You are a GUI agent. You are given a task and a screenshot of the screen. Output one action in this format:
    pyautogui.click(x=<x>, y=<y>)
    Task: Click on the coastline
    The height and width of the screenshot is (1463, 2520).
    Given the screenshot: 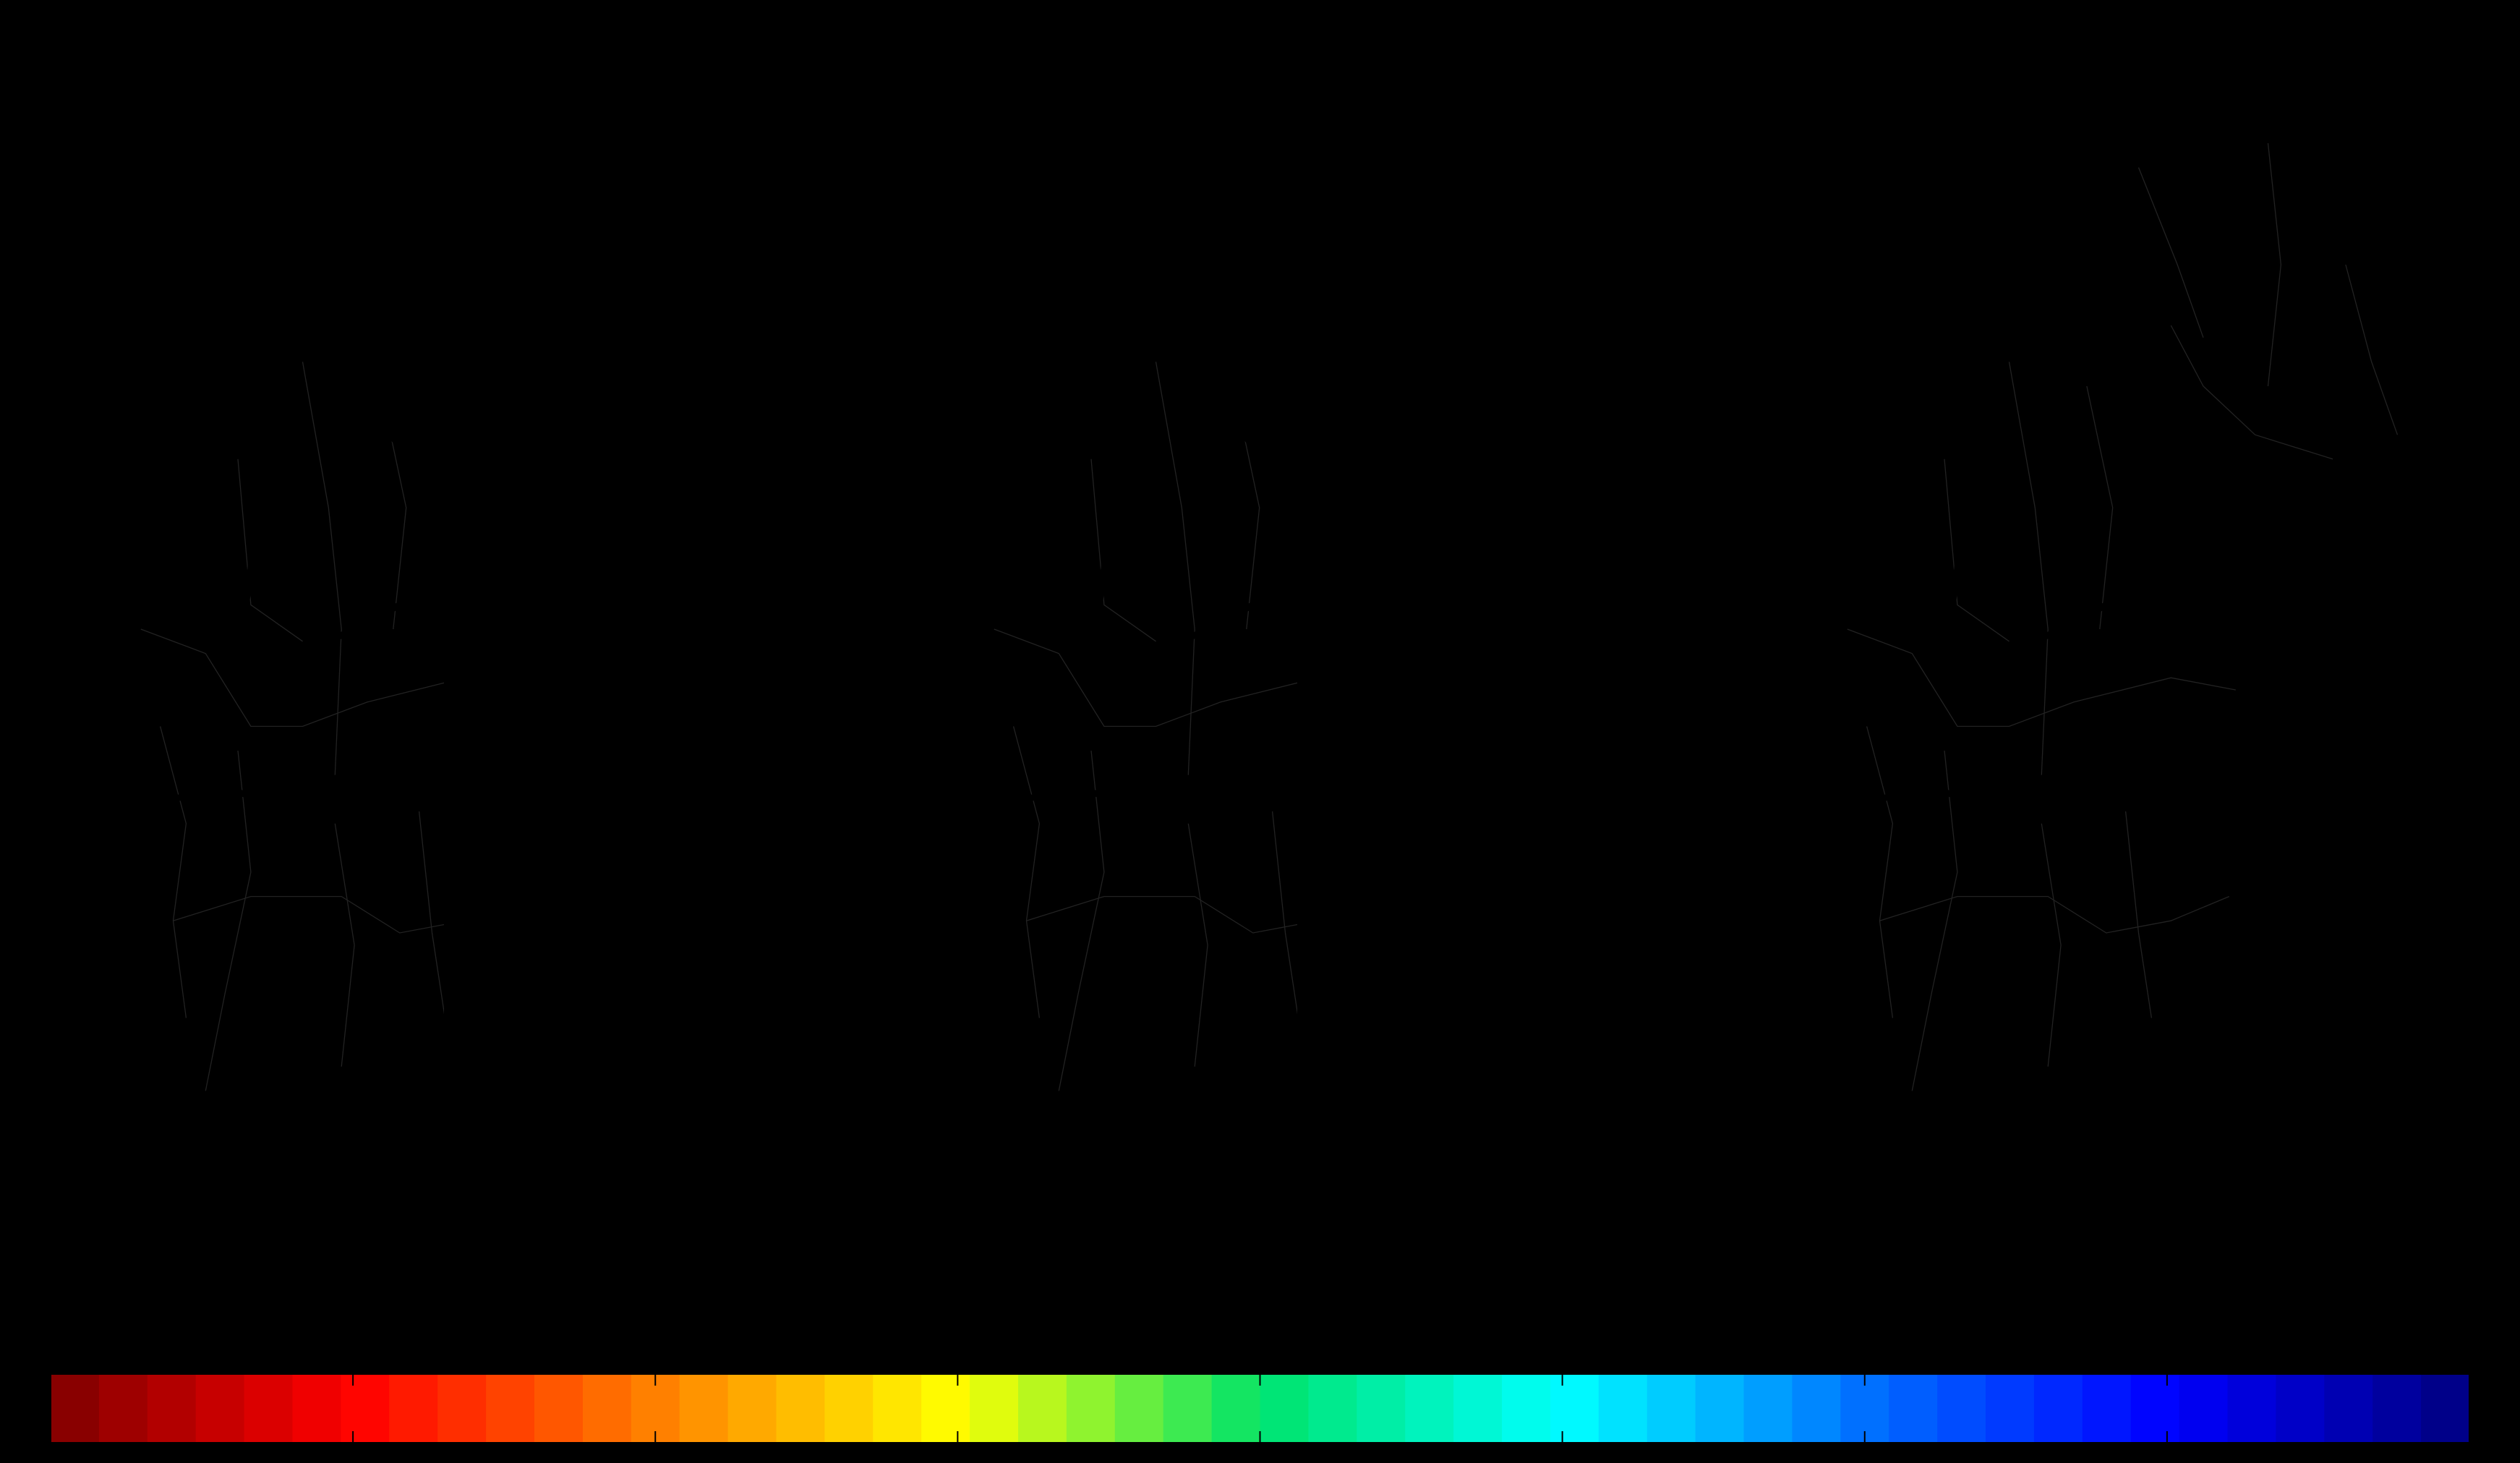 What is the action you would take?
    pyautogui.click(x=2245, y=1015)
    